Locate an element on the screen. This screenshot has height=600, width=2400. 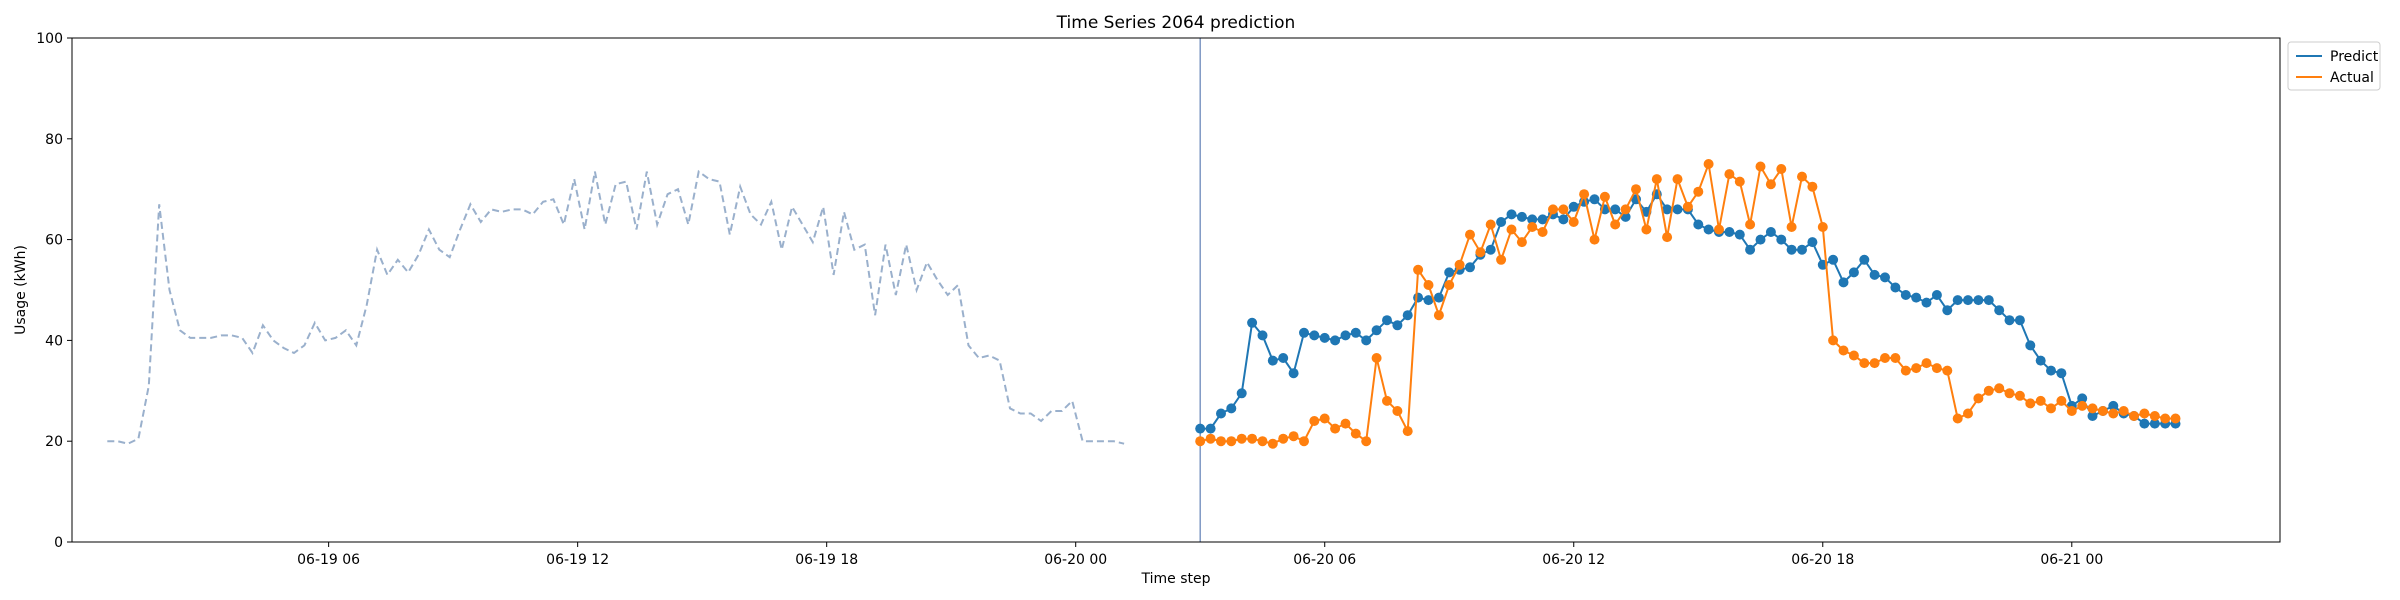
y-axis: 0 20 40 60 80 100 is located at coordinates (54, 291).